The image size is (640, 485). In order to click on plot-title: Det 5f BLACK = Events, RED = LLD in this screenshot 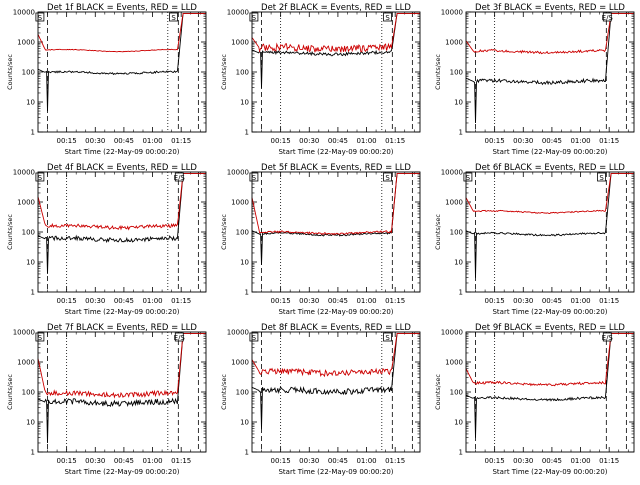, I will do `click(336, 168)`.